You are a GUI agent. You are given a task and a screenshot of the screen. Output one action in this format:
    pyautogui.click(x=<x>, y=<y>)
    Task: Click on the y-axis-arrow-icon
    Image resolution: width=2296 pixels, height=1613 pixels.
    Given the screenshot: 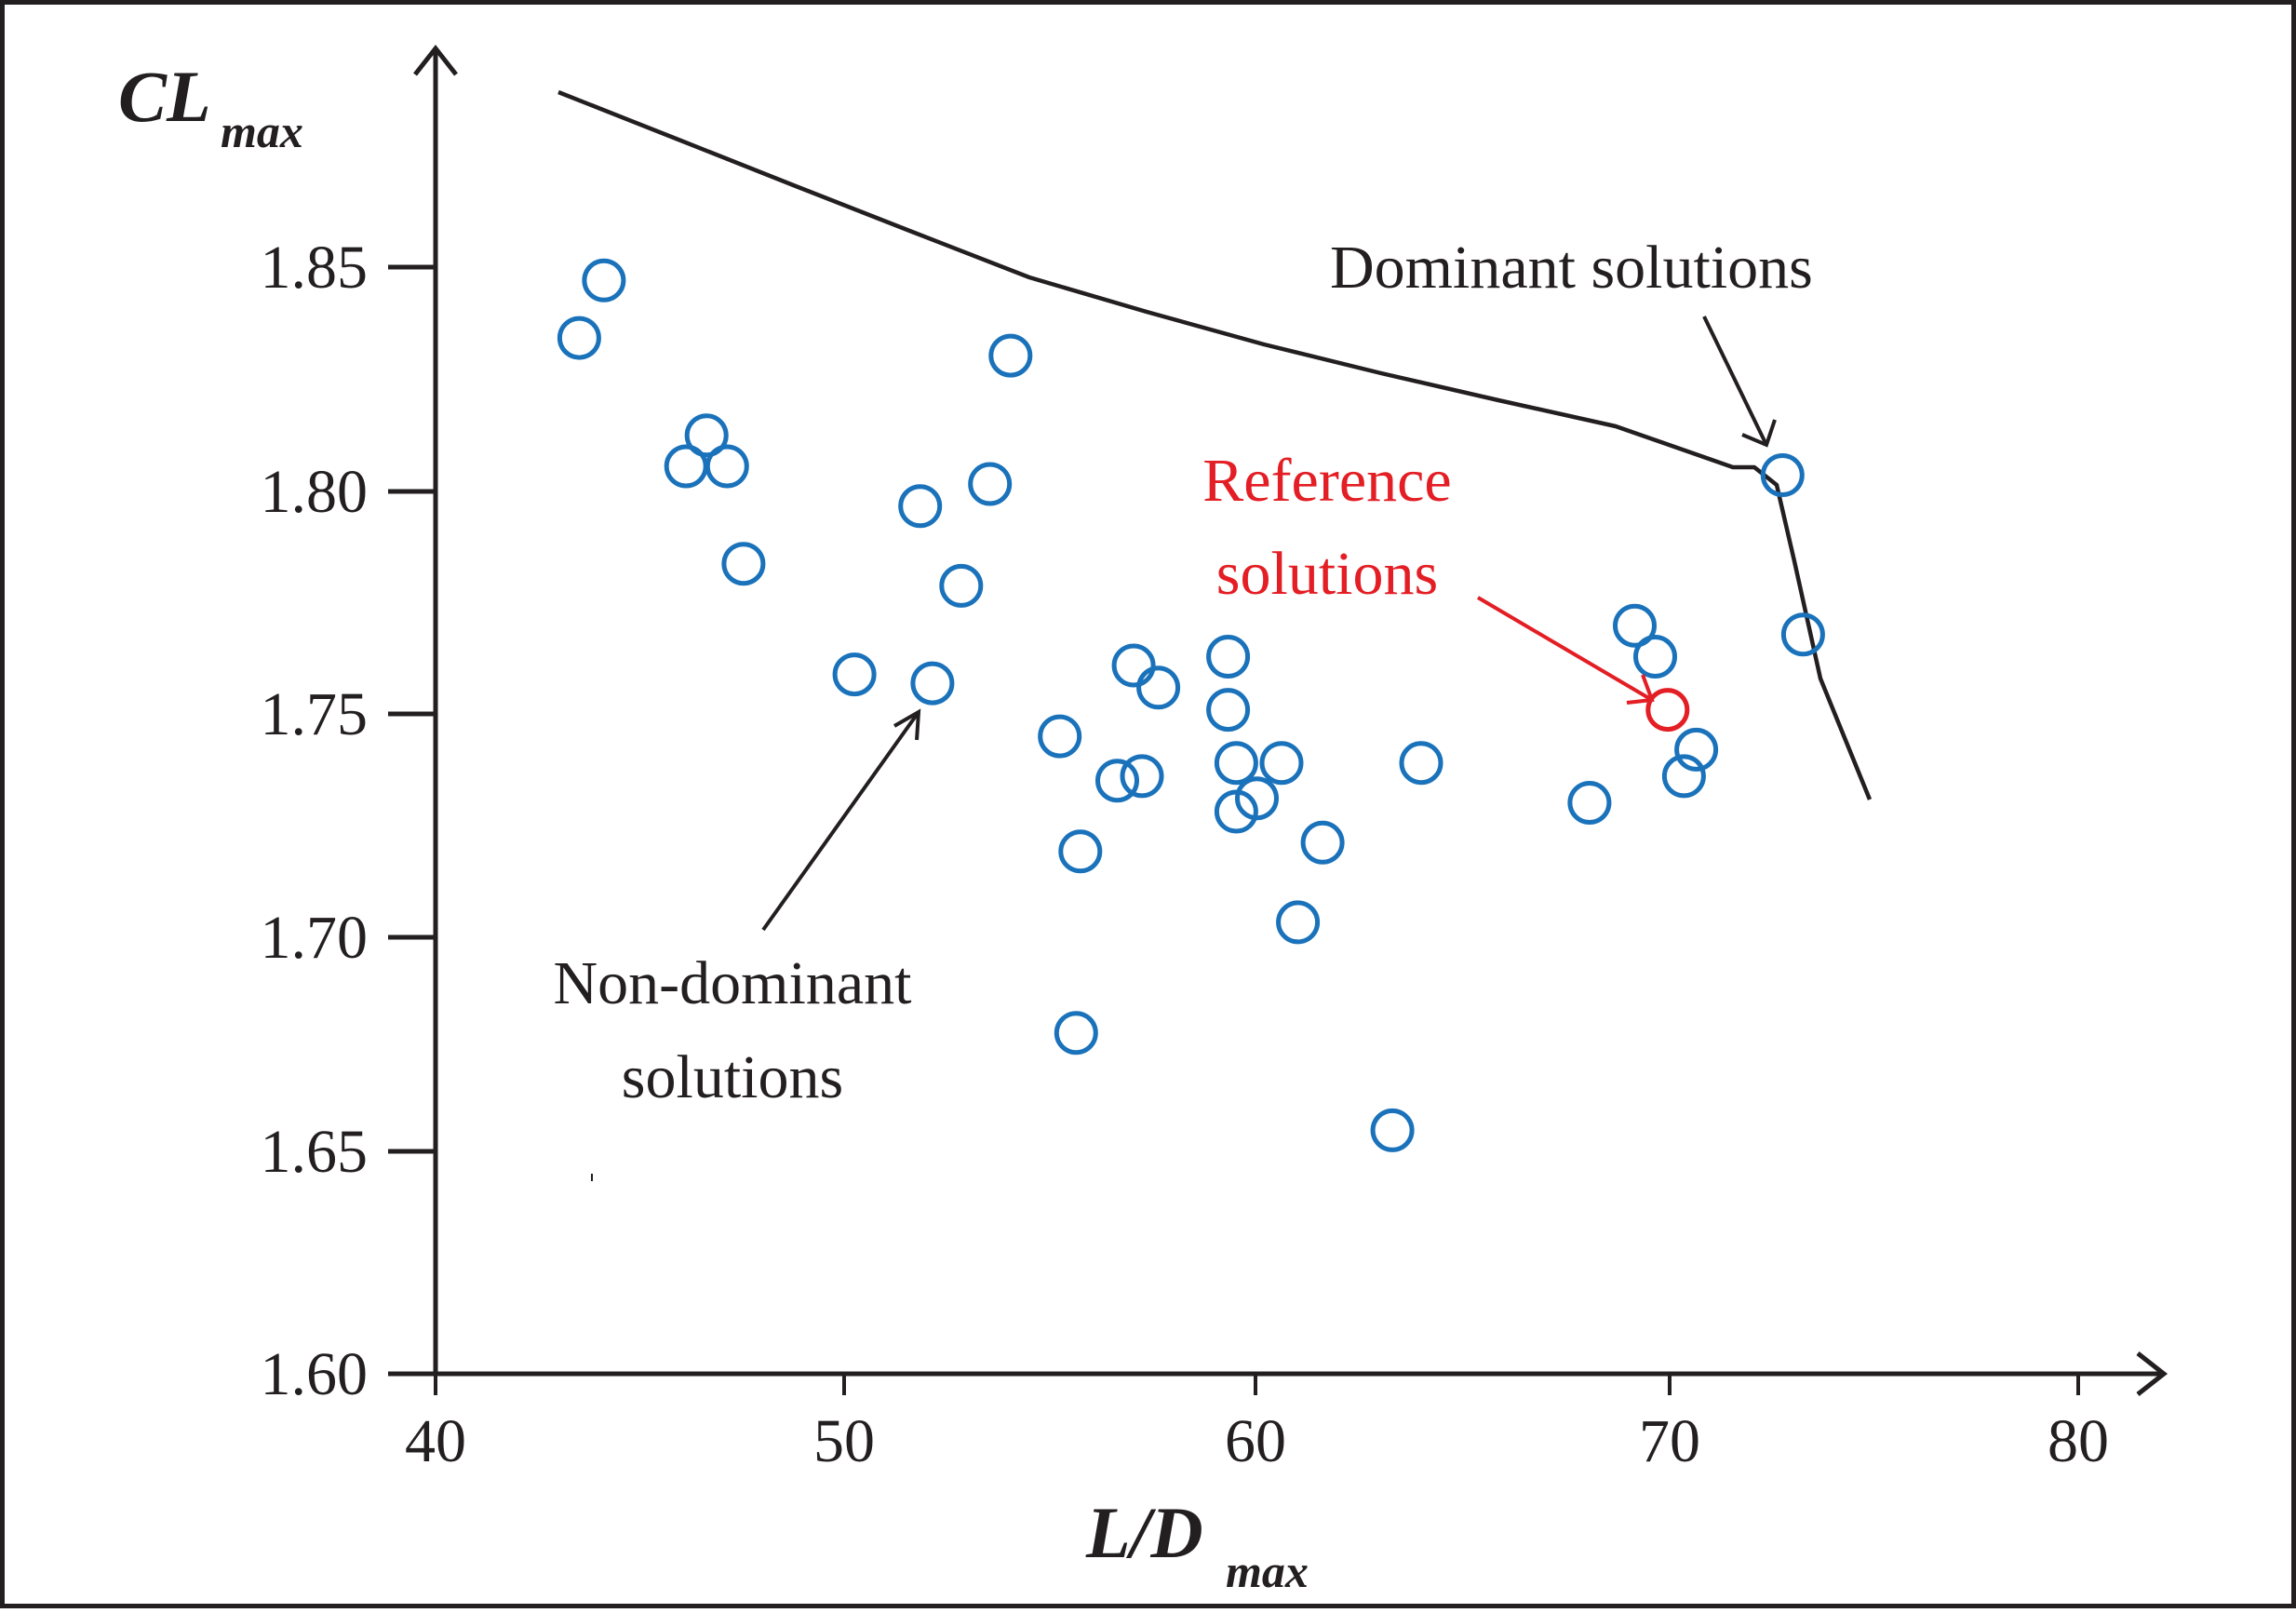 What is the action you would take?
    pyautogui.click(x=435, y=60)
    